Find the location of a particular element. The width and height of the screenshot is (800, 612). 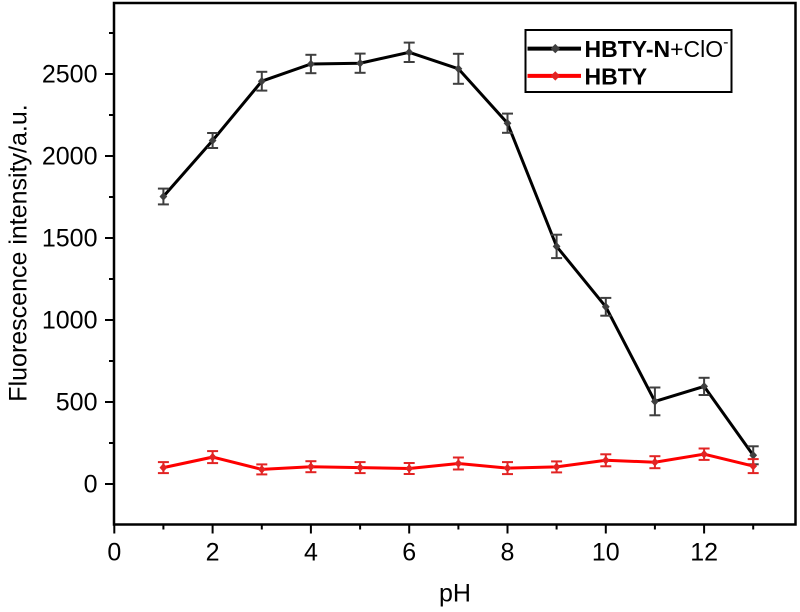

svg-text: 1500 is located at coordinates (70, 239).